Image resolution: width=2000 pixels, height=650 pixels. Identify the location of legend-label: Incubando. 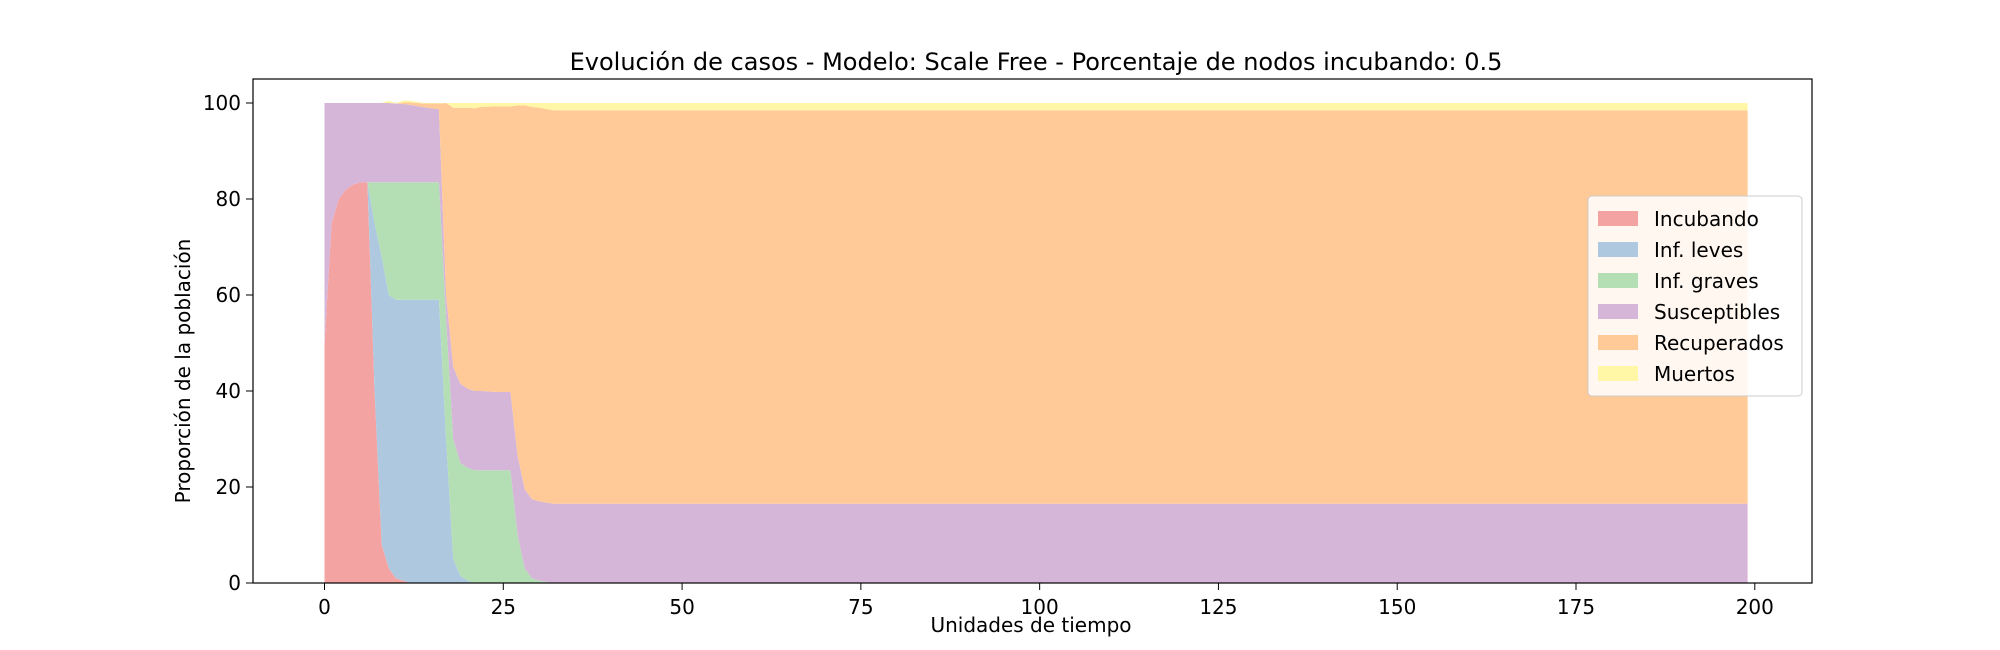
(1706, 219).